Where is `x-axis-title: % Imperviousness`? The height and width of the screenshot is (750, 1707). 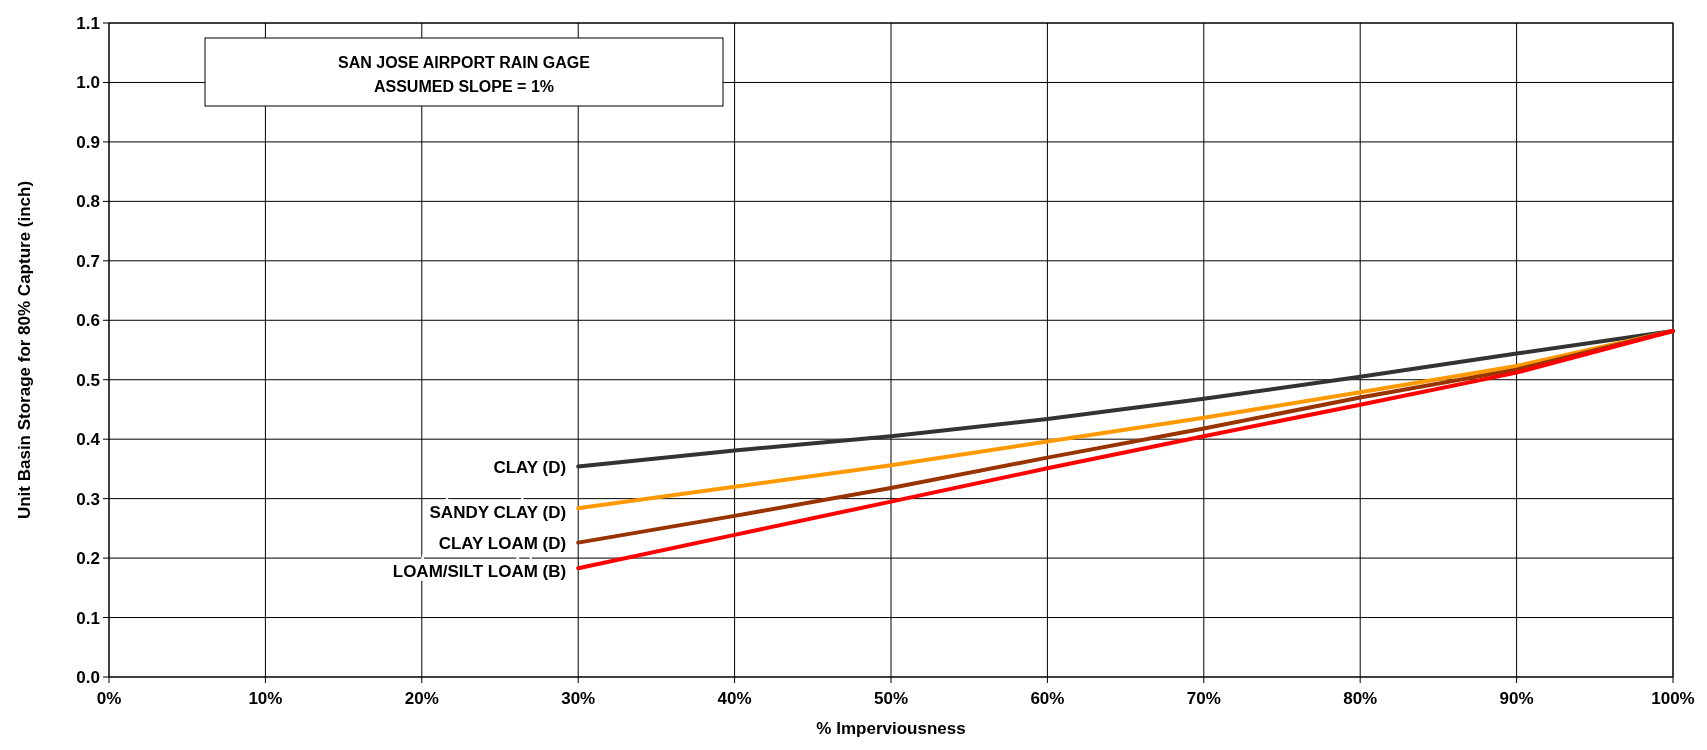
x-axis-title: % Imperviousness is located at coordinates (891, 728).